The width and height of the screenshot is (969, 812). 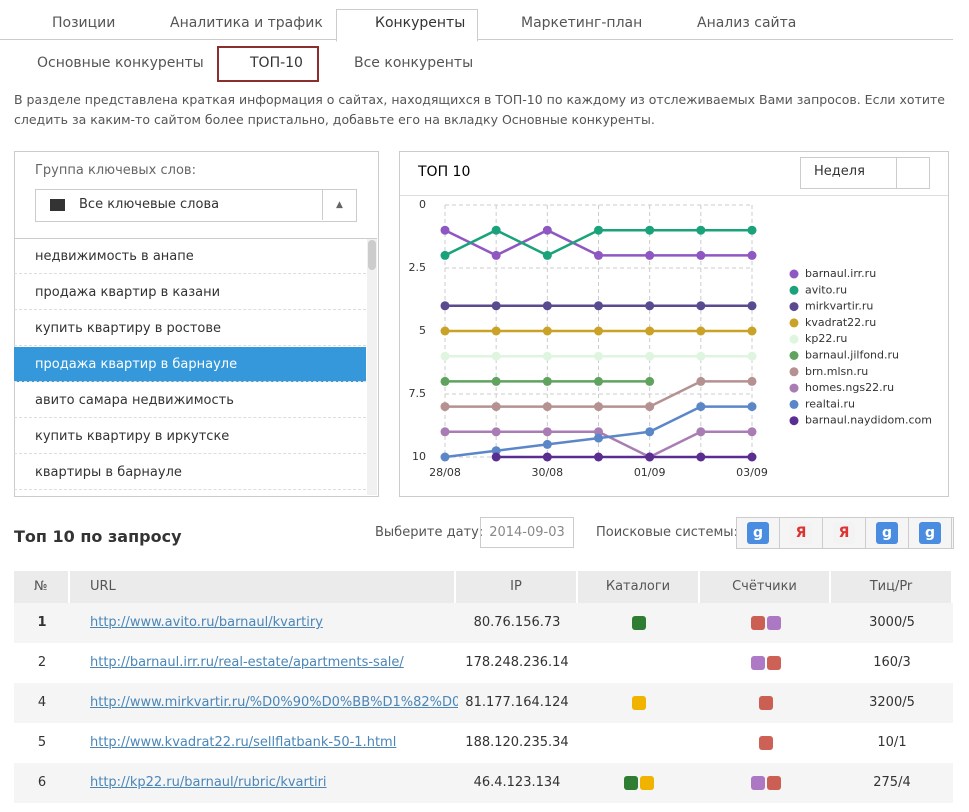 What do you see at coordinates (418, 267) in the screenshot?
I see `y-tick-label: 2.5` at bounding box center [418, 267].